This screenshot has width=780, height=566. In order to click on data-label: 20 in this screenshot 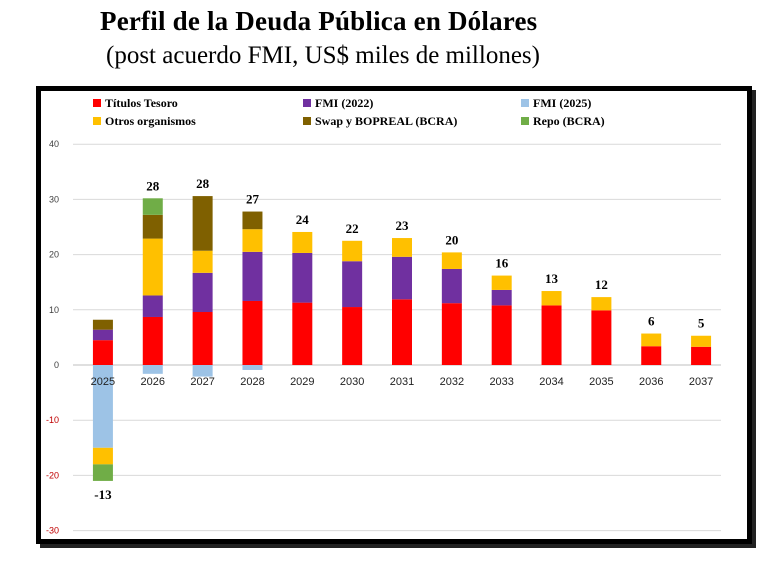, I will do `click(451, 239)`.